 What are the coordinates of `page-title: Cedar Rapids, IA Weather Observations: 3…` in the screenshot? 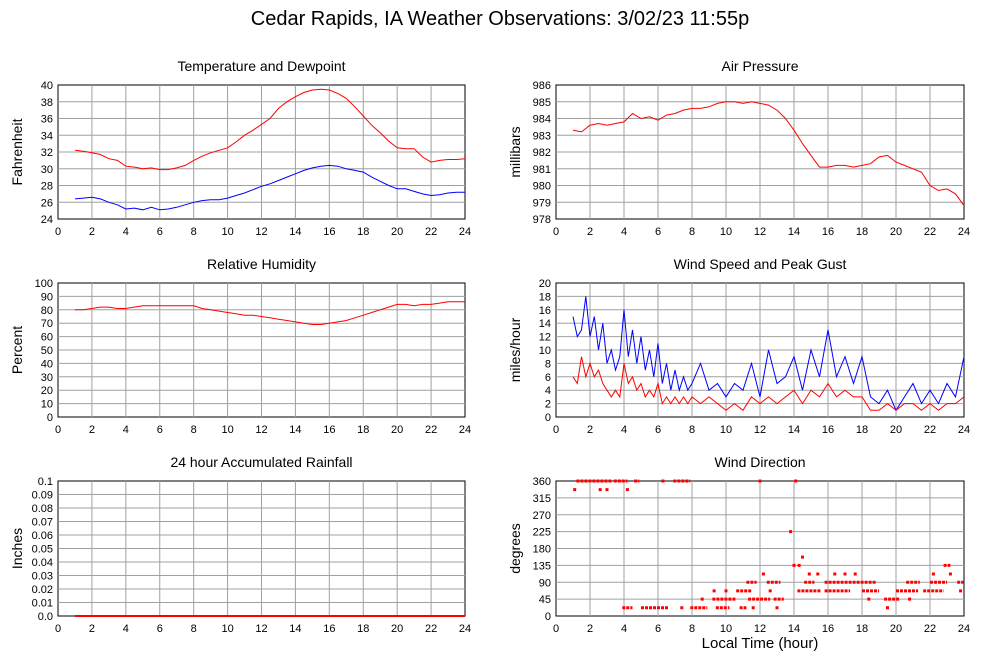 It's located at (500, 19).